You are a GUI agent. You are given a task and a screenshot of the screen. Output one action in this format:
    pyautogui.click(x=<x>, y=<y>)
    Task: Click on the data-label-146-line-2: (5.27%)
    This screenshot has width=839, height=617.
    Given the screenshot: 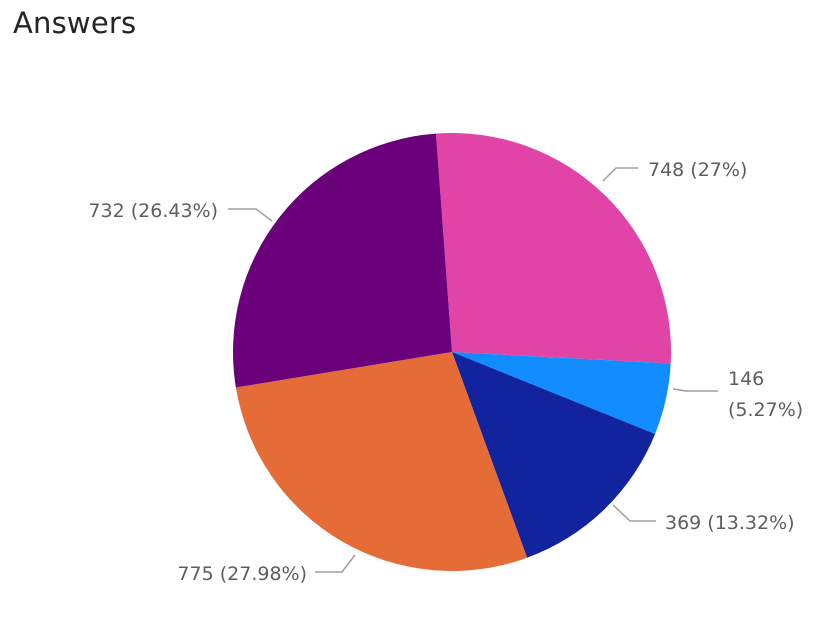 What is the action you would take?
    pyautogui.click(x=765, y=410)
    